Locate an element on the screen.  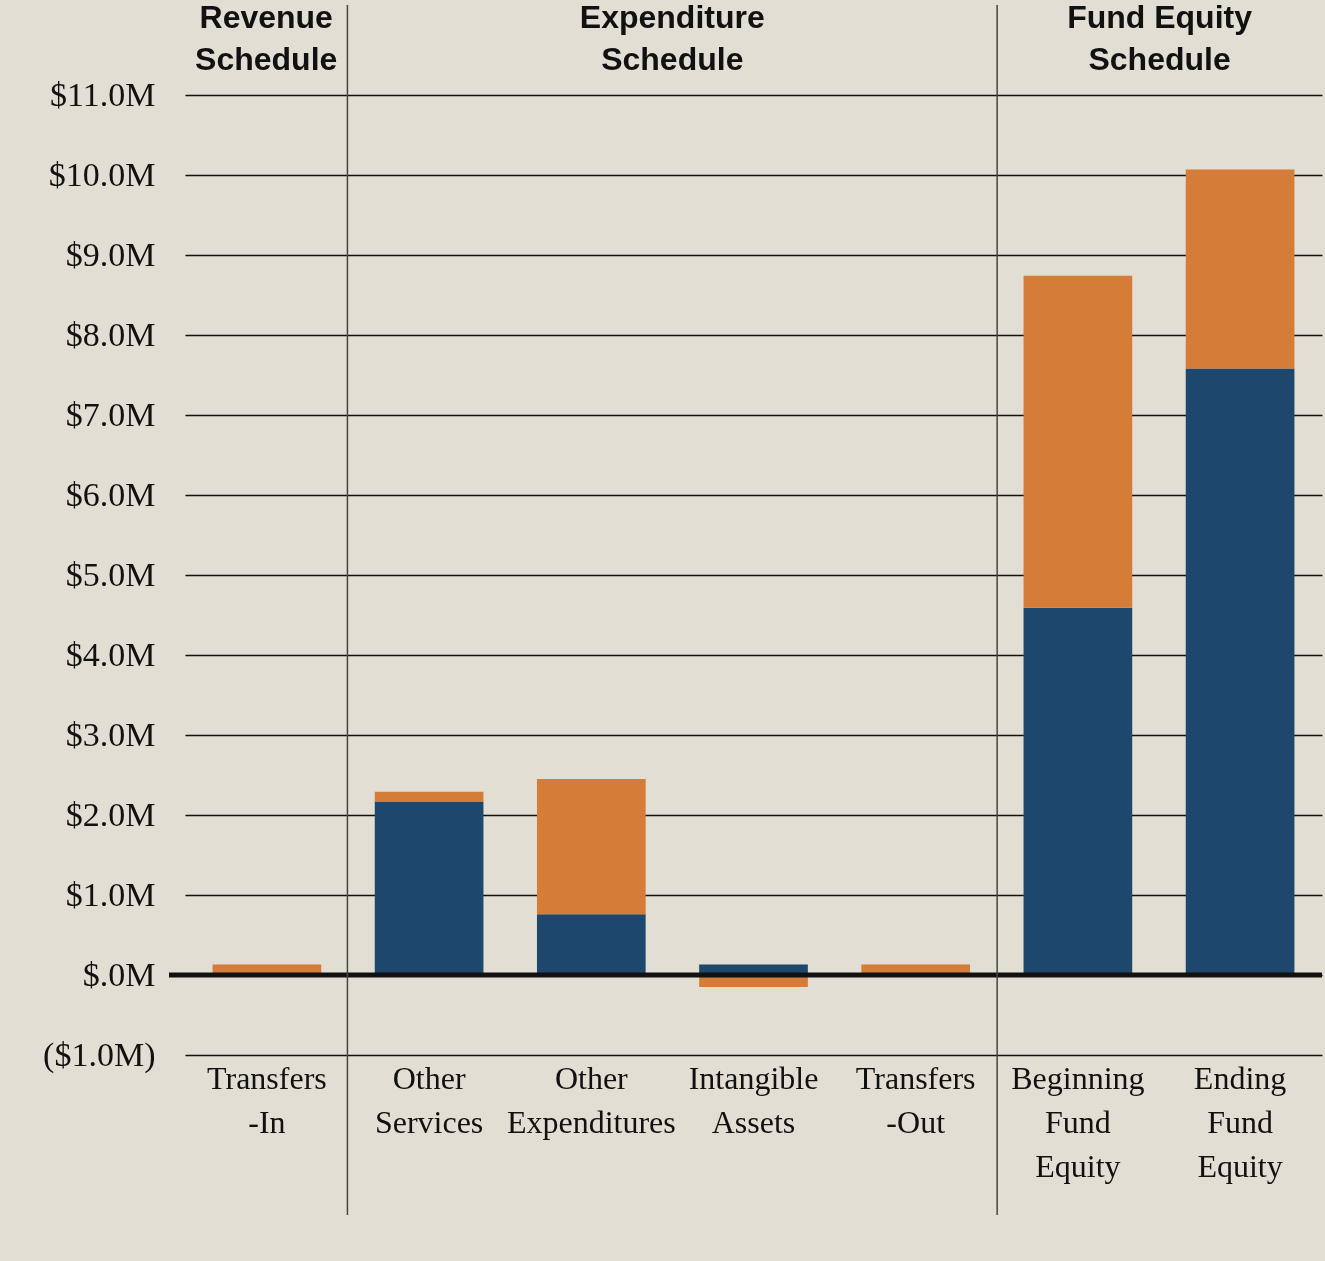
y-tick-label: $11.0M is located at coordinates (103, 94).